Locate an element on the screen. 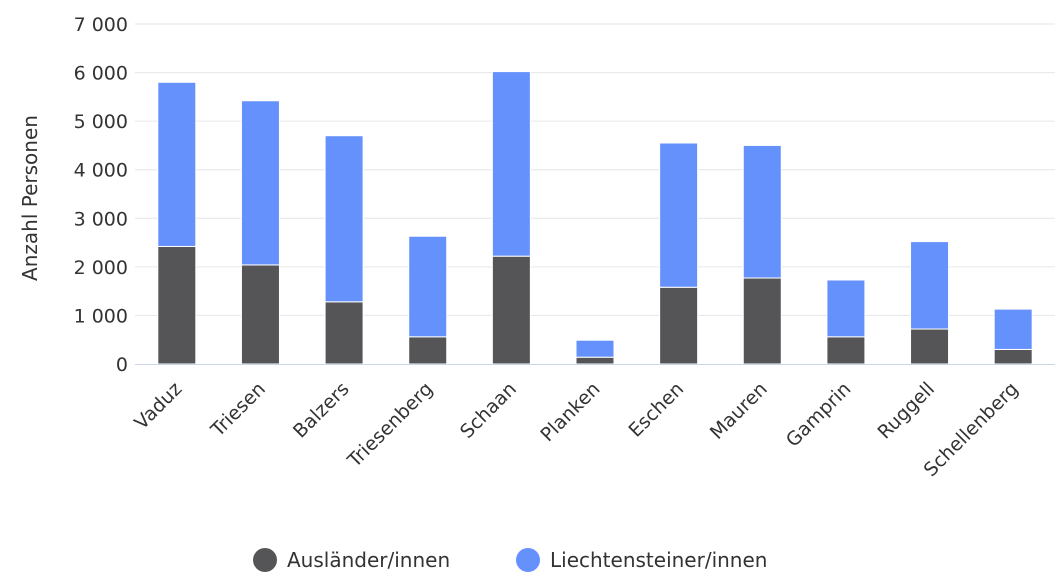  x-tick-label: Triesen is located at coordinates (238, 410).